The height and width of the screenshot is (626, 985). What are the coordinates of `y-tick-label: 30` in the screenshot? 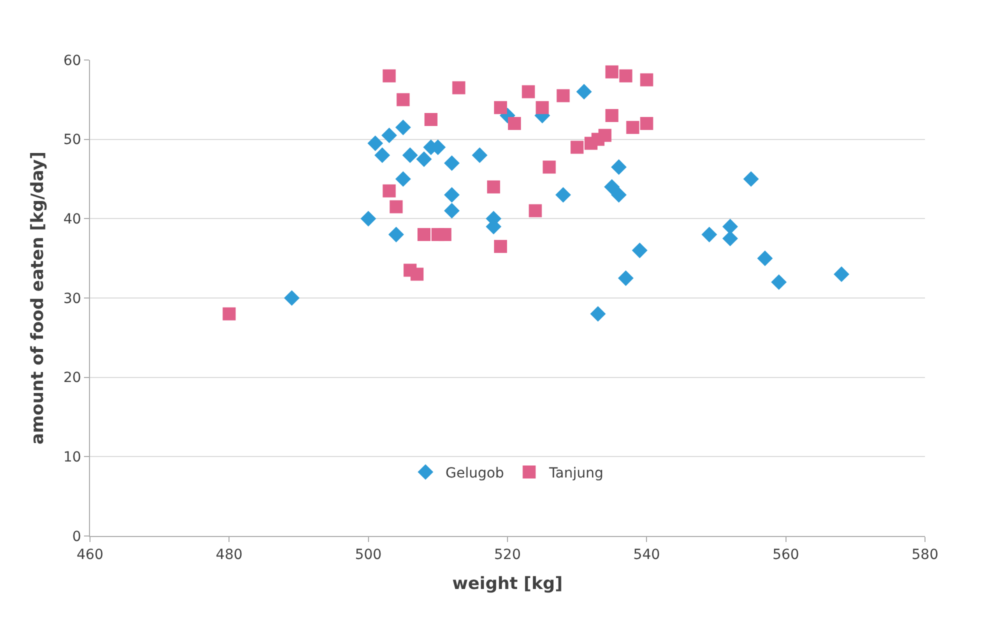 It's located at (72, 298).